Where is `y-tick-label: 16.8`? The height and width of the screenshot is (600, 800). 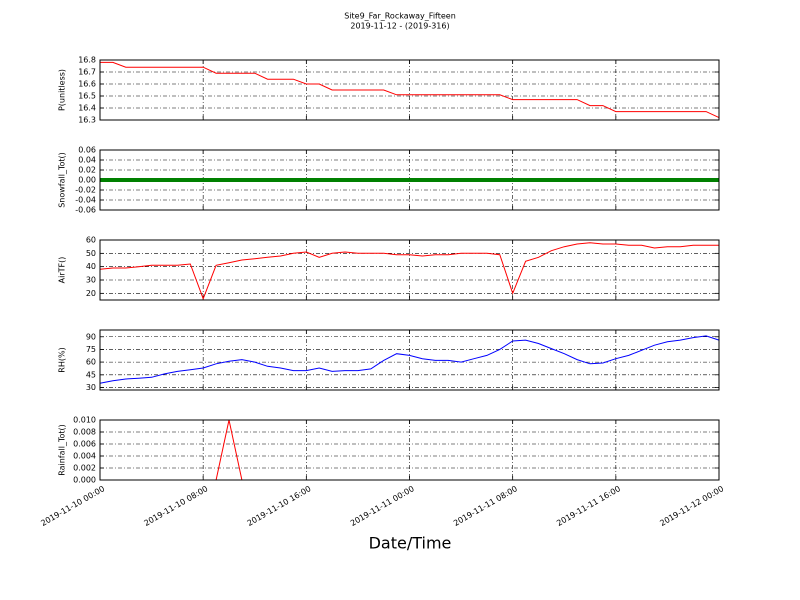 y-tick-label: 16.8 is located at coordinates (87, 60).